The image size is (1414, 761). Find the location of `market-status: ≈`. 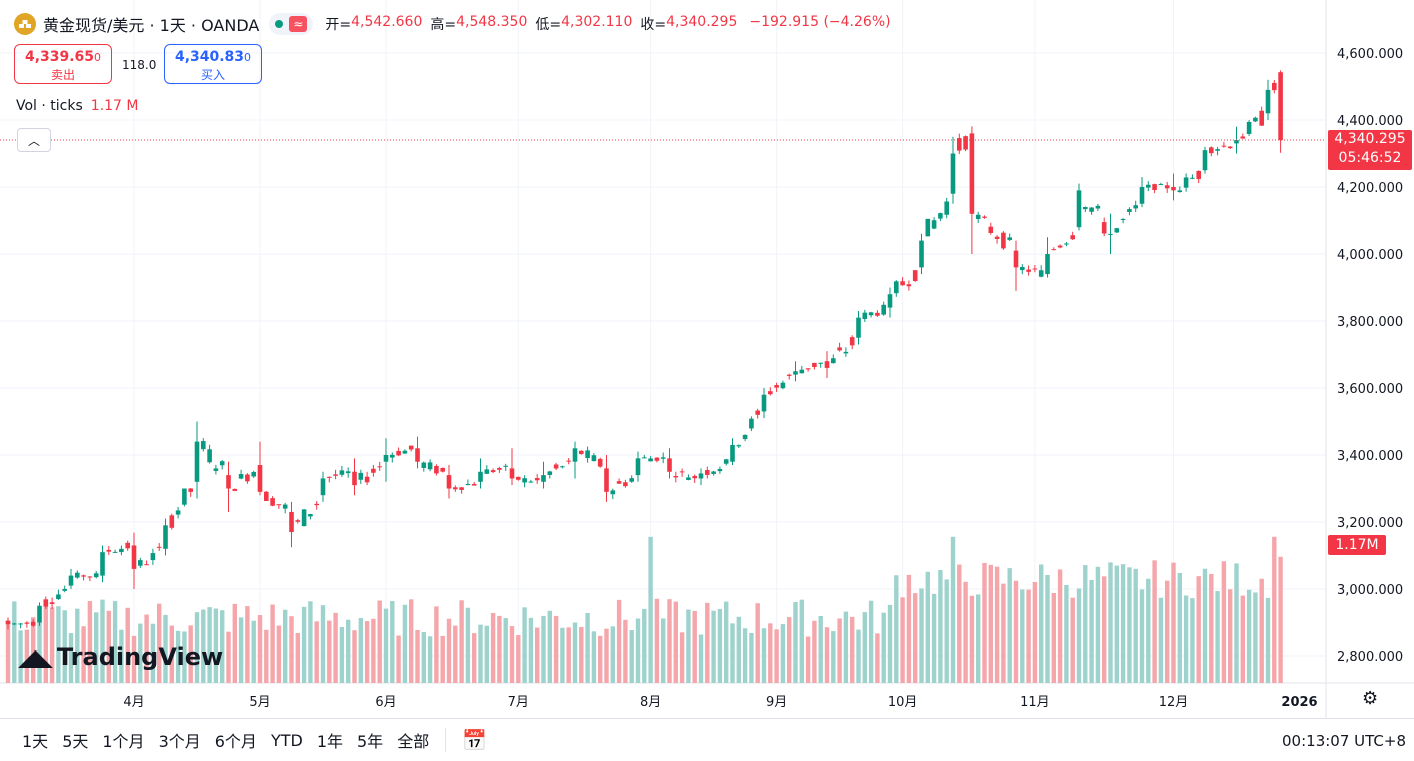

market-status: ≈ is located at coordinates (291, 24).